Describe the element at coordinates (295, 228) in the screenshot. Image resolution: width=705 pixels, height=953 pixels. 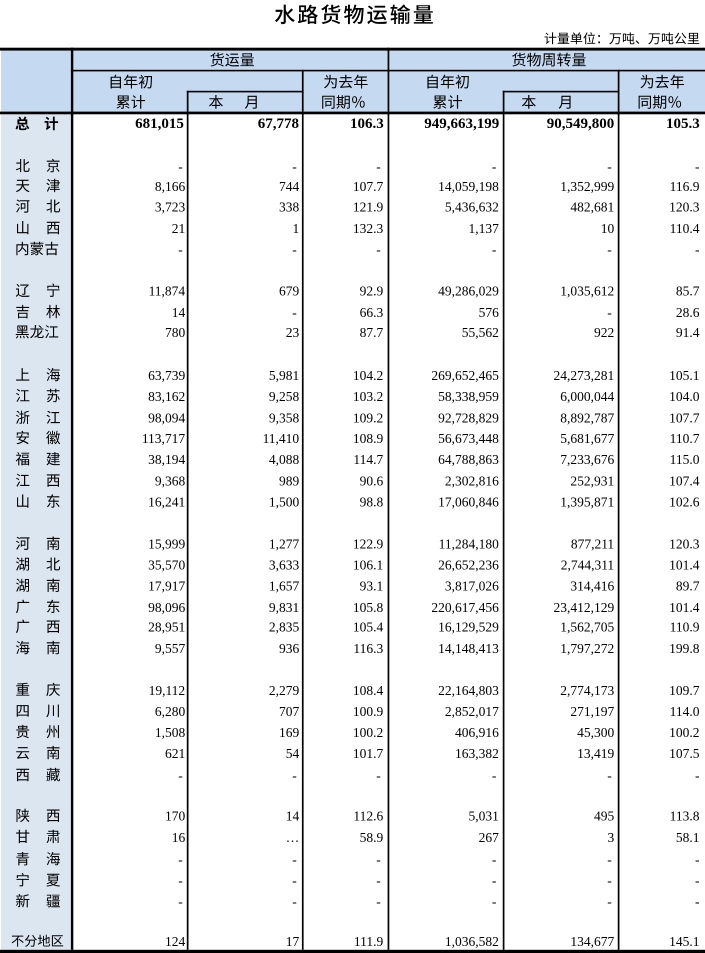
I see `svg-text: 1` at that location.